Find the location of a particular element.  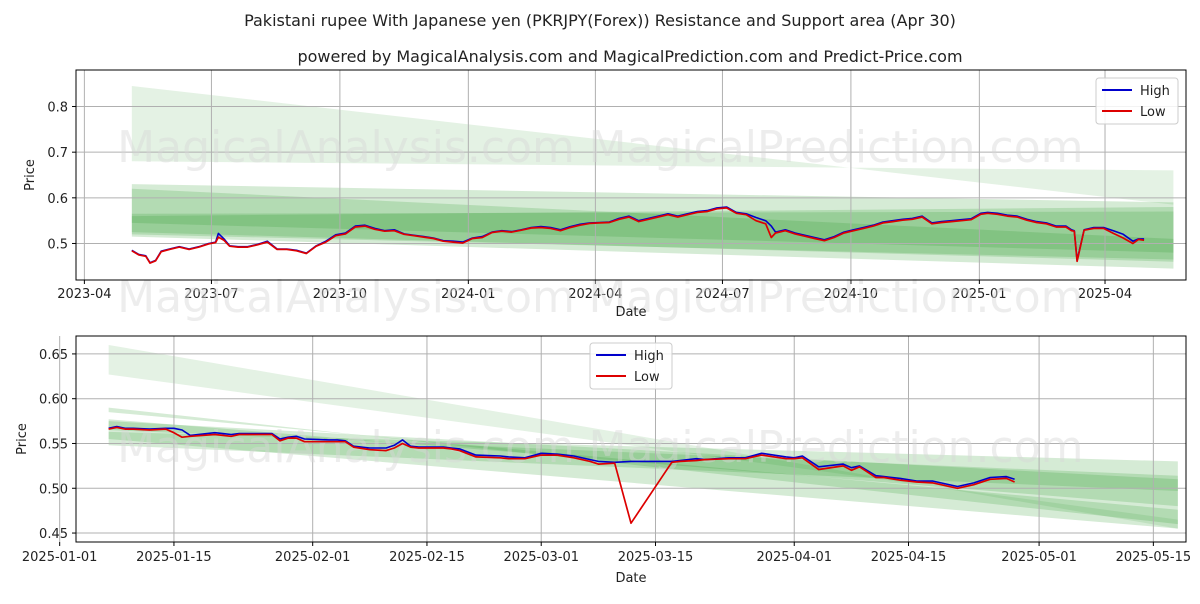

x-tick-label: 2024-04 is located at coordinates (595, 294).